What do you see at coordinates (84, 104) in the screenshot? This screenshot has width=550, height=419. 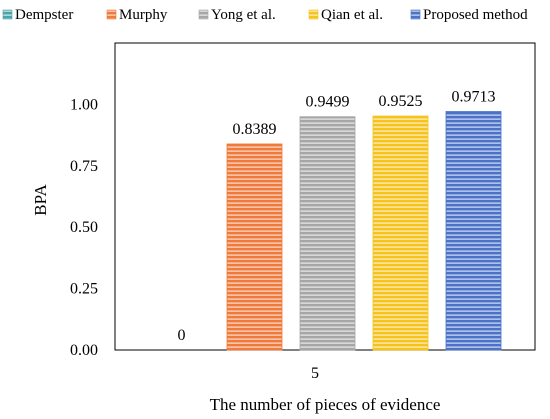 I see `y-tick-label: 1.00` at bounding box center [84, 104].